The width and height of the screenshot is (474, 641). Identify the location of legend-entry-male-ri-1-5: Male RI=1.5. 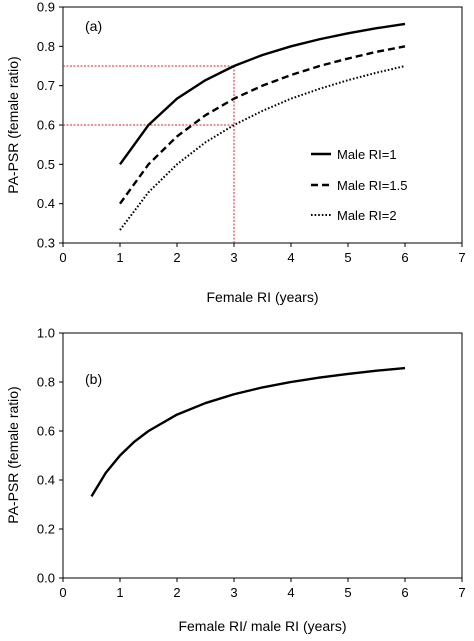
(359, 185).